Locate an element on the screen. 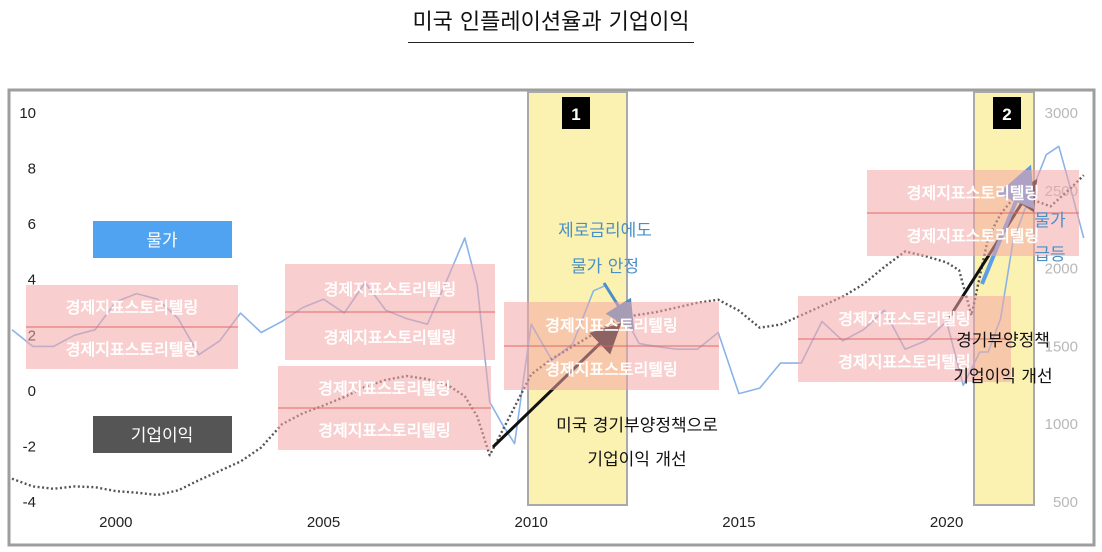 The height and width of the screenshot is (552, 1102). legend-profit-label: 기업이익 is located at coordinates (162, 436).